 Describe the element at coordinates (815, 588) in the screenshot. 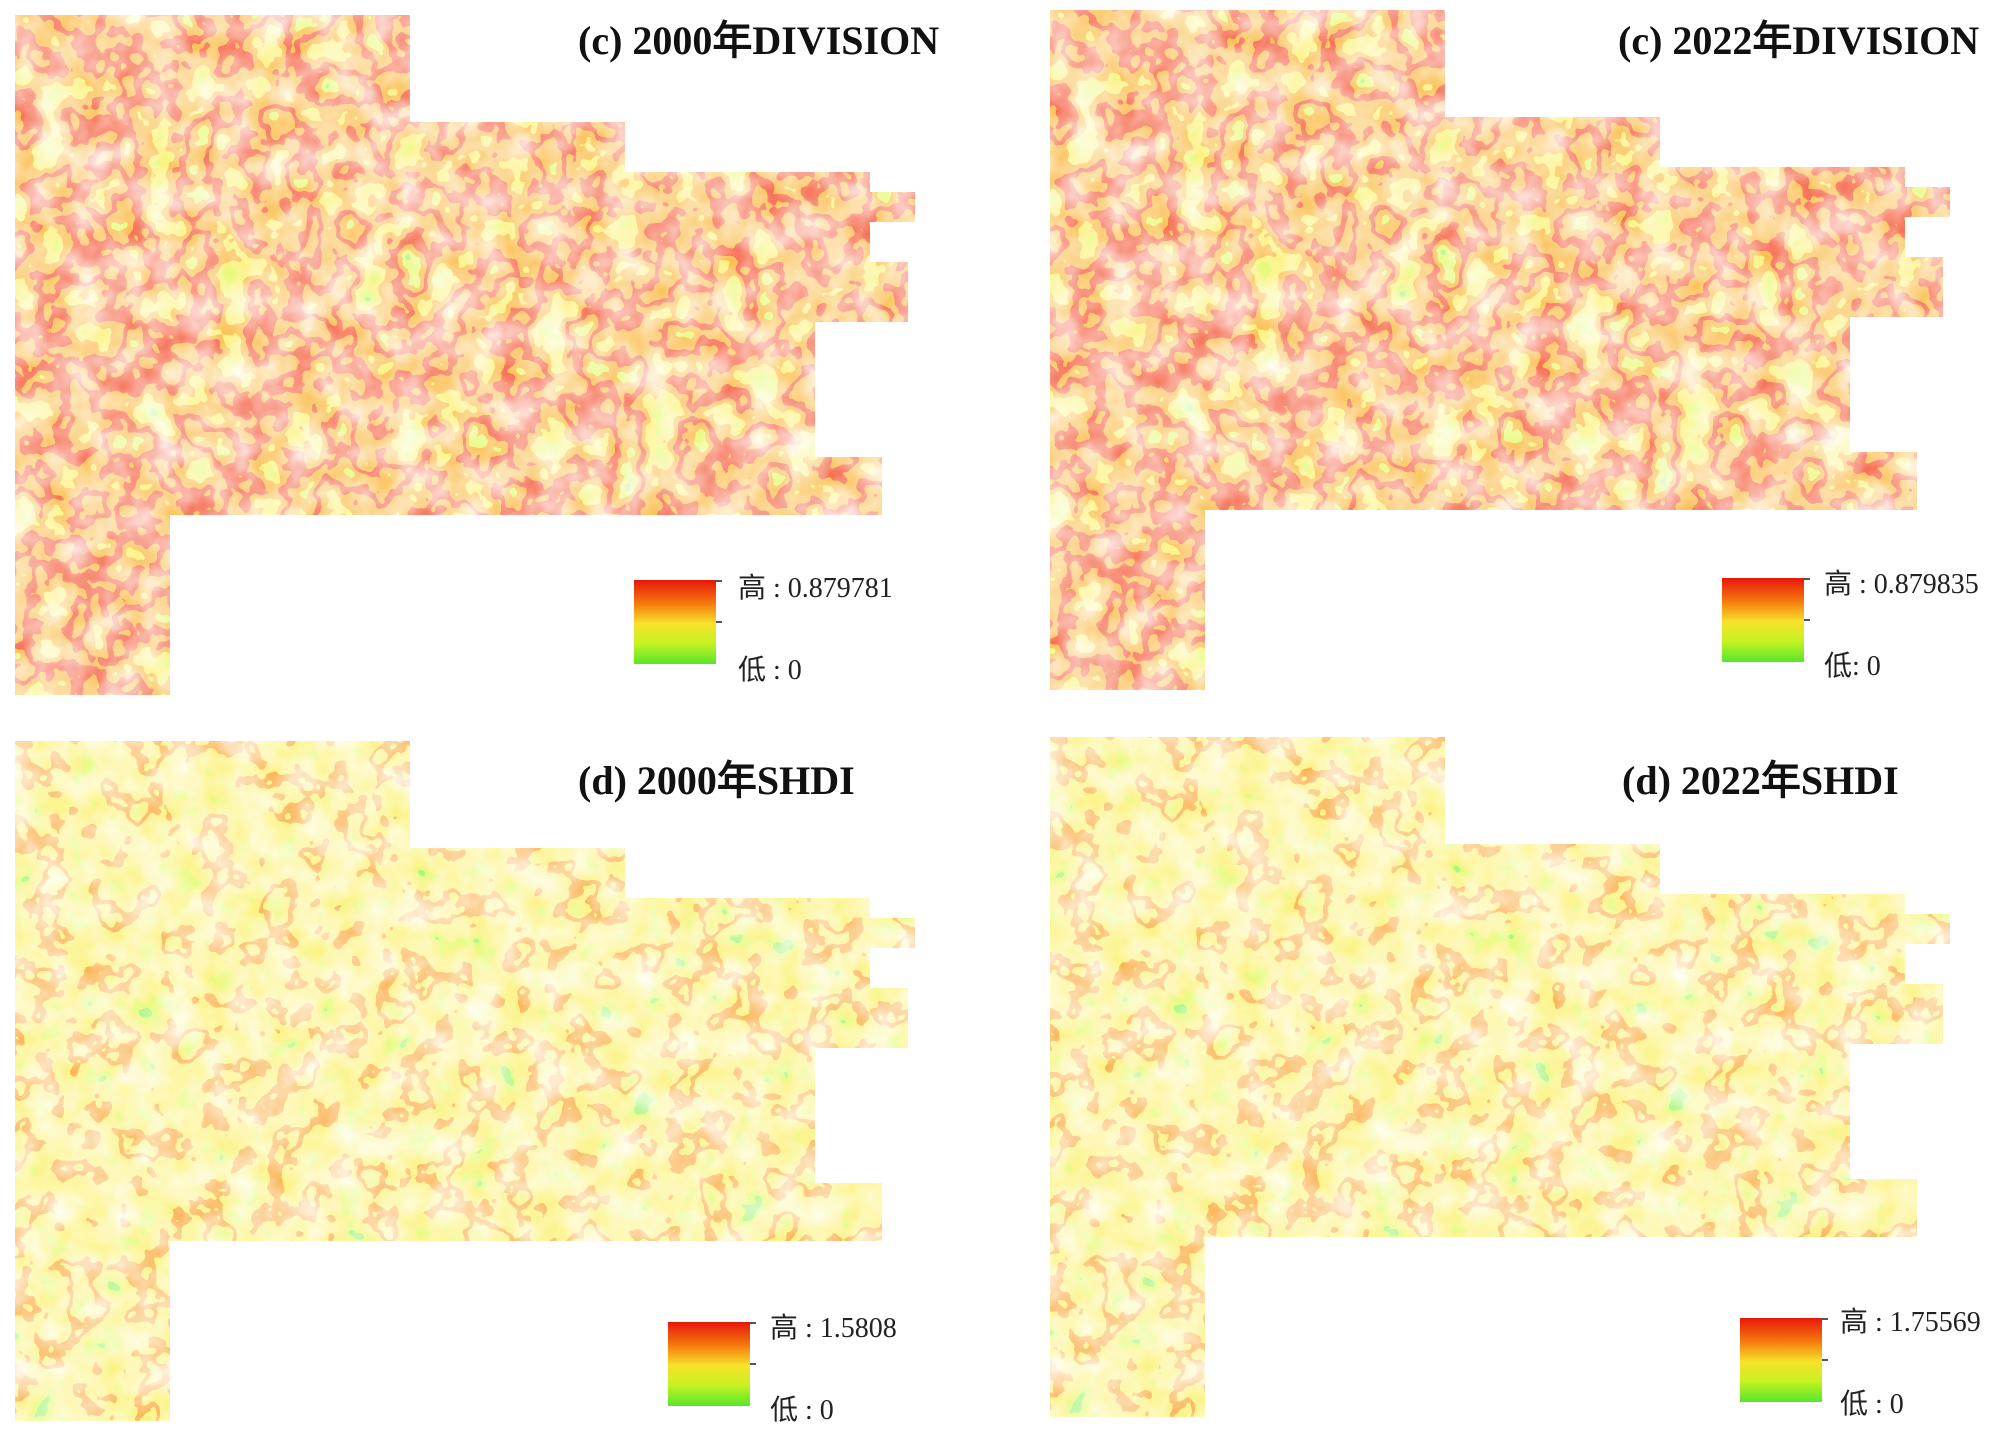

I see `legend-high-label: 高 : 0.879781` at that location.